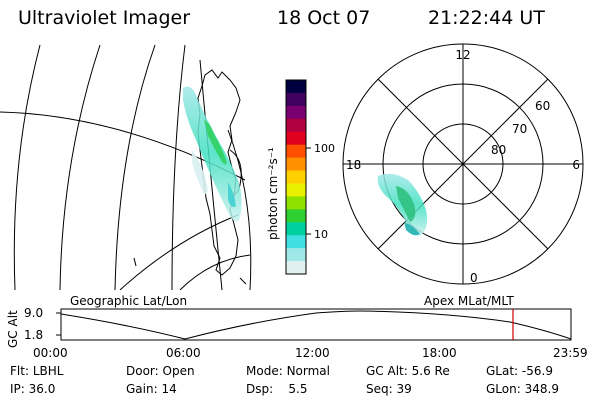 The image size is (600, 400). What do you see at coordinates (142, 389) in the screenshot?
I see `status-gain-label: Gain:` at bounding box center [142, 389].